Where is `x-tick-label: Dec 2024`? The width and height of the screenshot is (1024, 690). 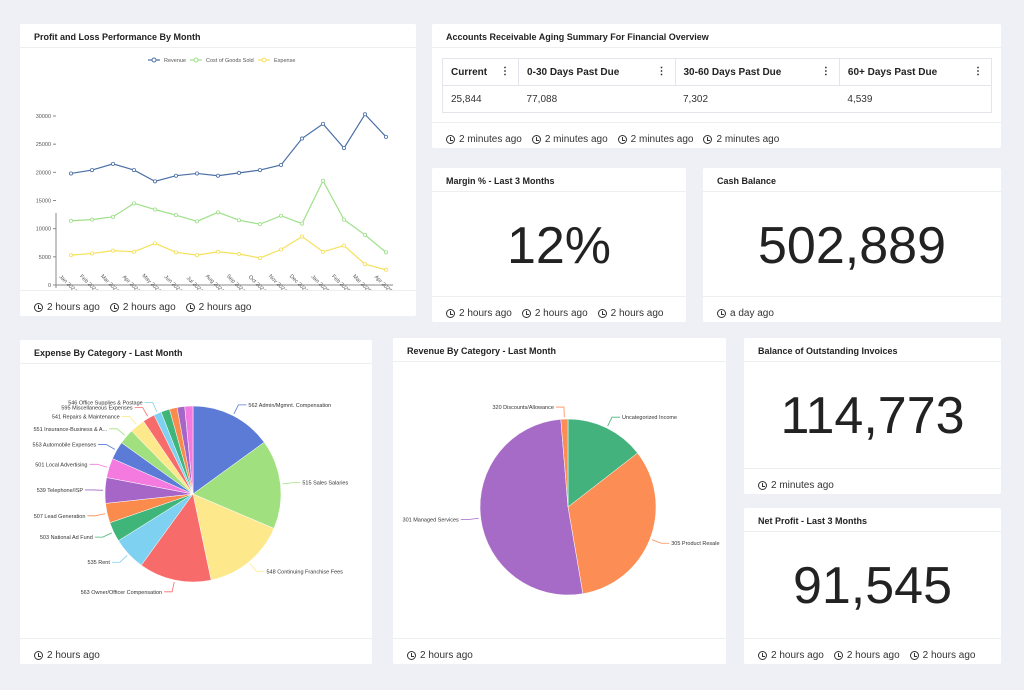 x-tick-label: Dec 2024 is located at coordinates (298, 282).